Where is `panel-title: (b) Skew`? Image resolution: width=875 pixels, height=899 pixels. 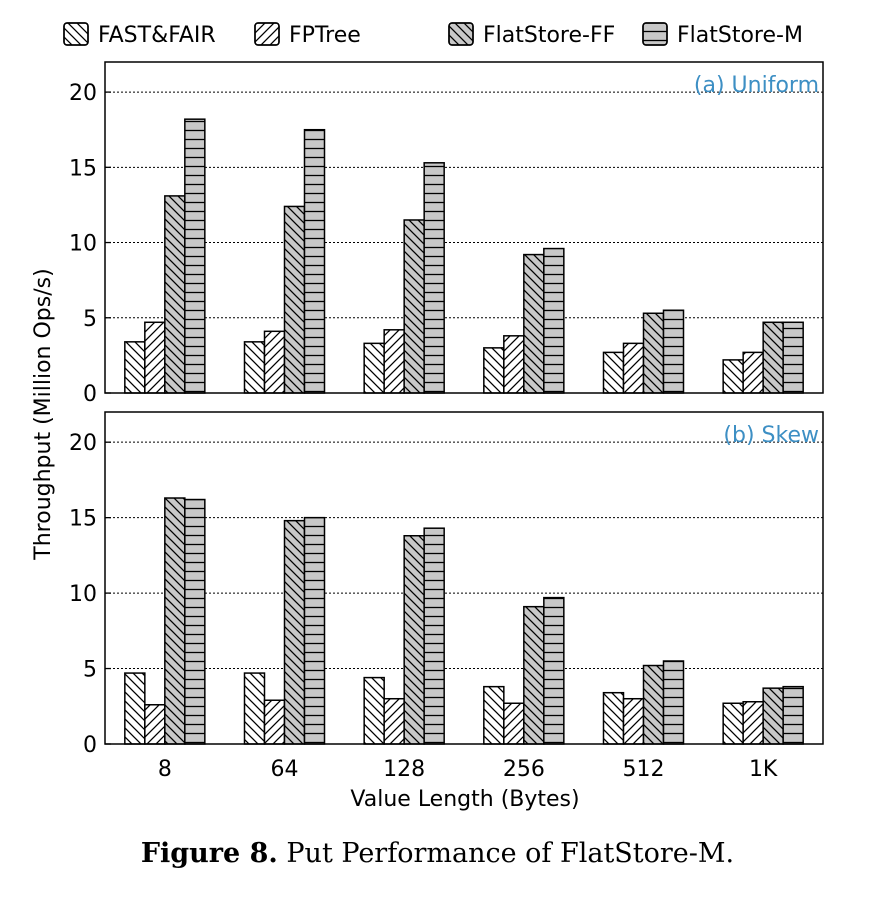
panel-title: (b) Skew is located at coordinates (771, 435).